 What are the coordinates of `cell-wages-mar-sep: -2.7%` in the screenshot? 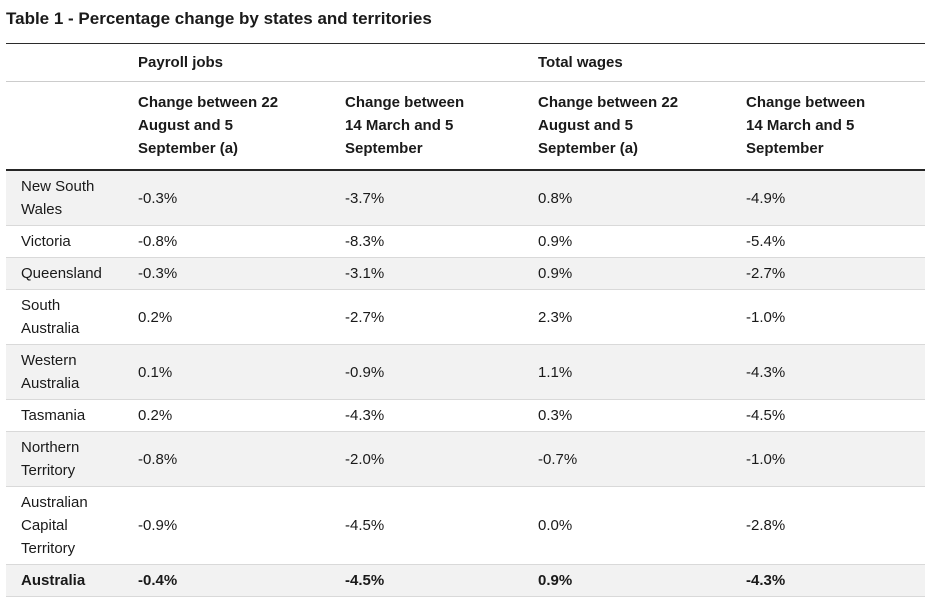 It's located at (766, 273).